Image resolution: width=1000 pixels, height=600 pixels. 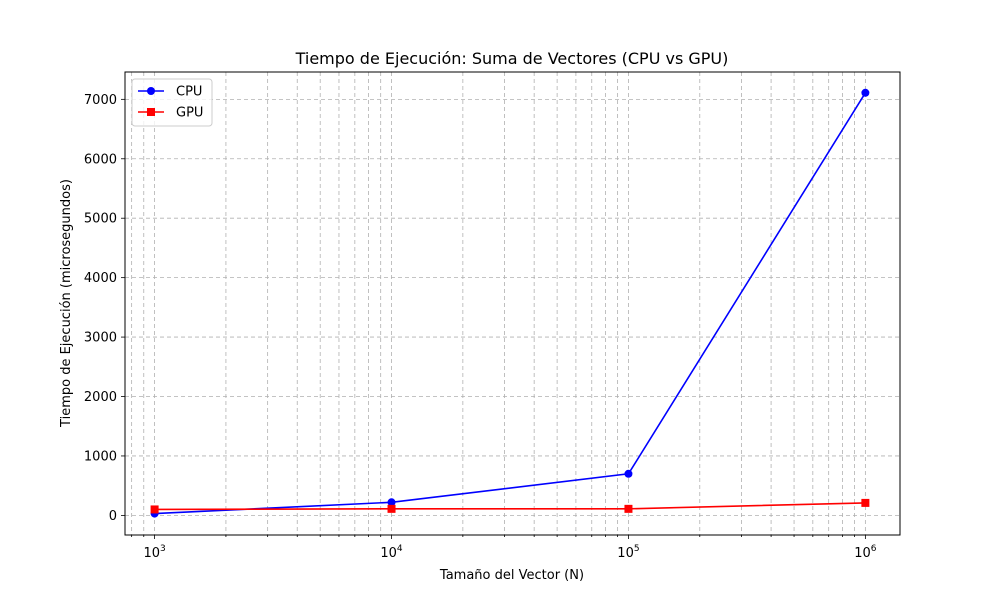 What do you see at coordinates (189, 92) in the screenshot?
I see `legend-cpu-label: CPU` at bounding box center [189, 92].